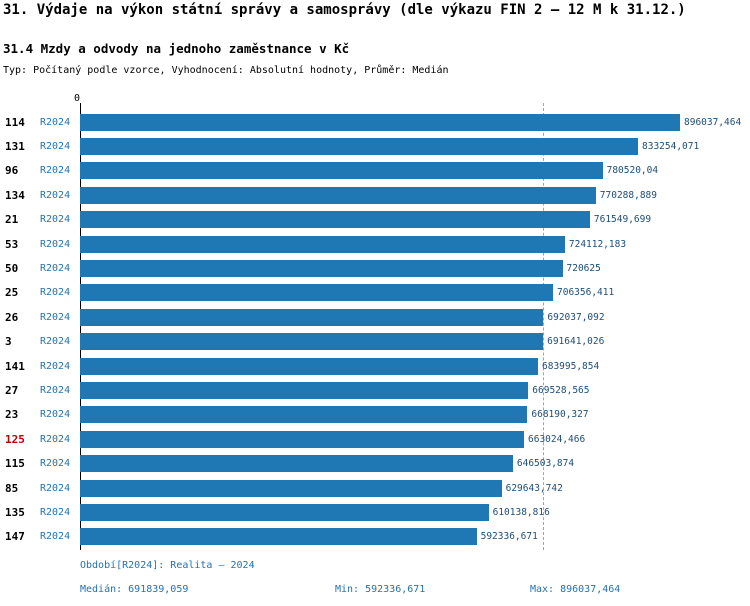  I want to click on row-track: 896037,464, so click(415, 122).